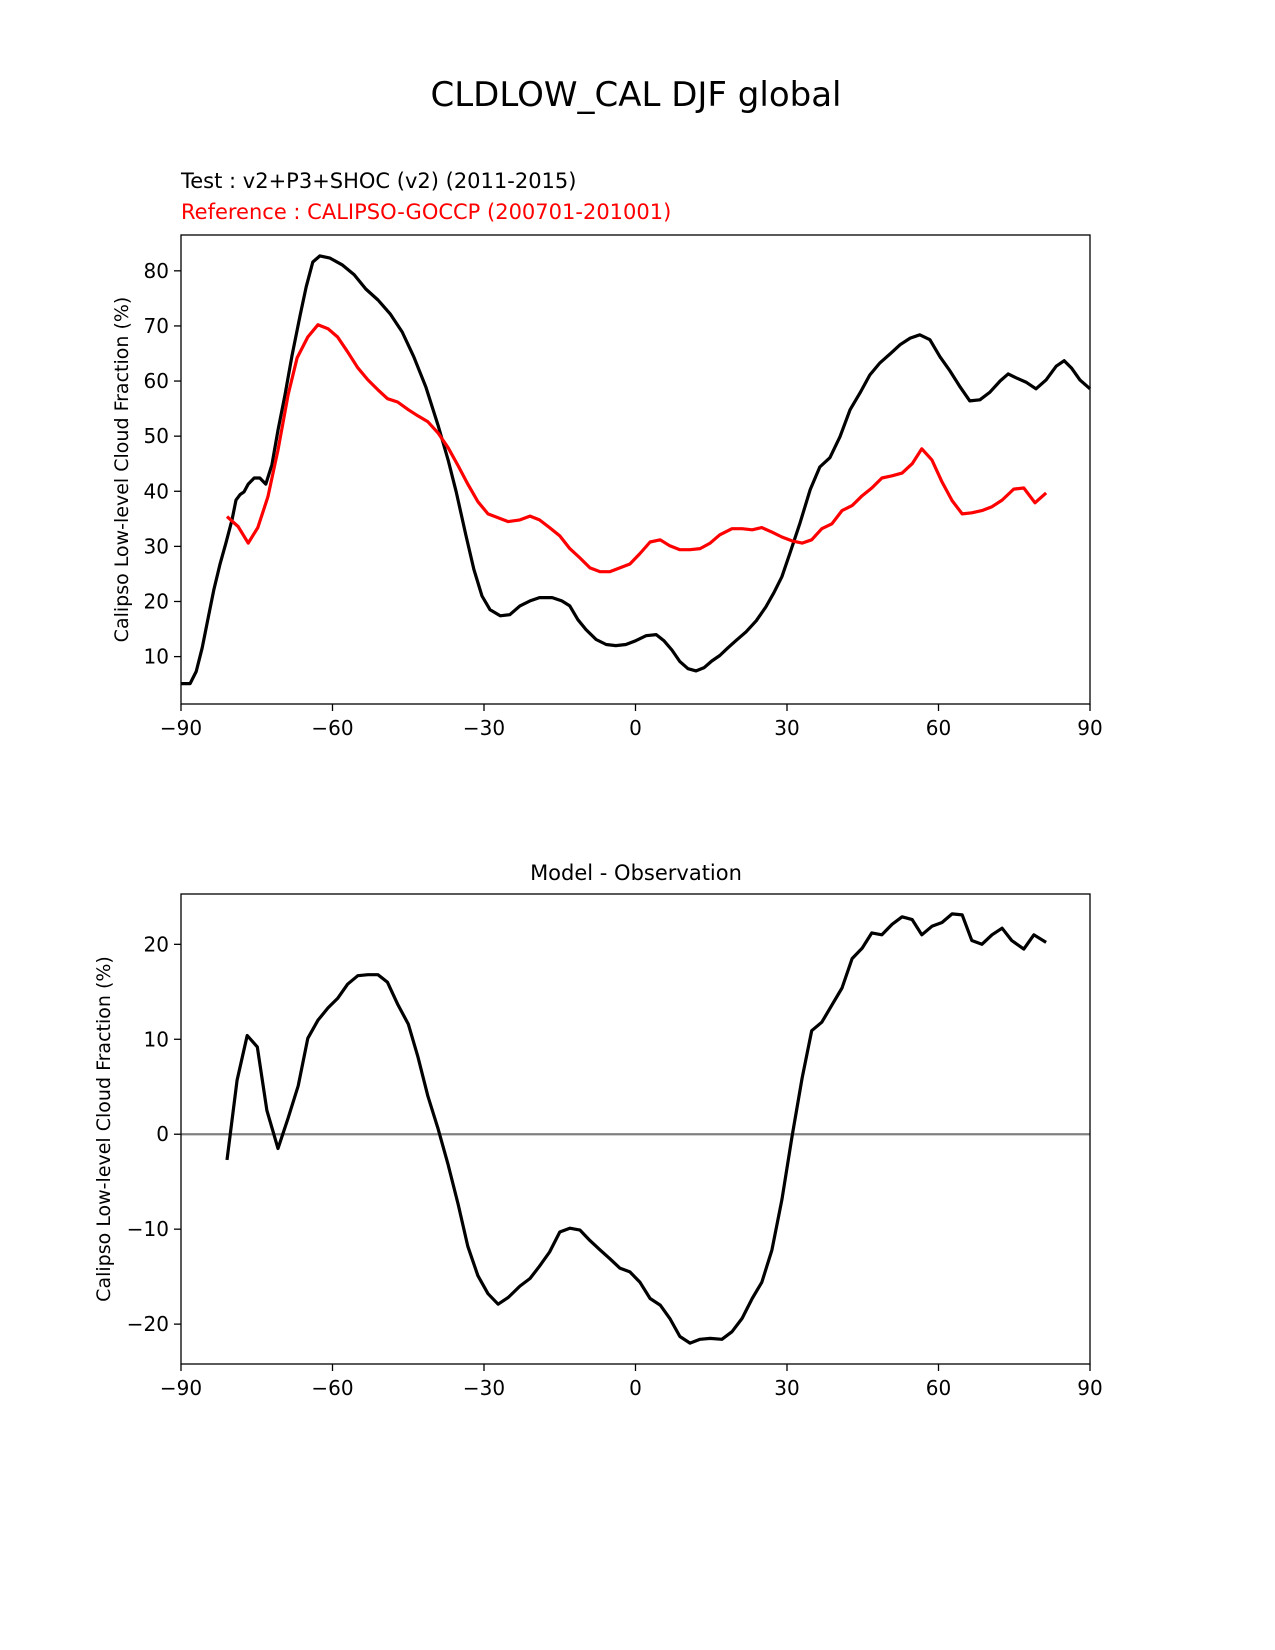 The height and width of the screenshot is (1650, 1275). I want to click on suptitle: CLDLOW_CAL DJF global, so click(636, 95).